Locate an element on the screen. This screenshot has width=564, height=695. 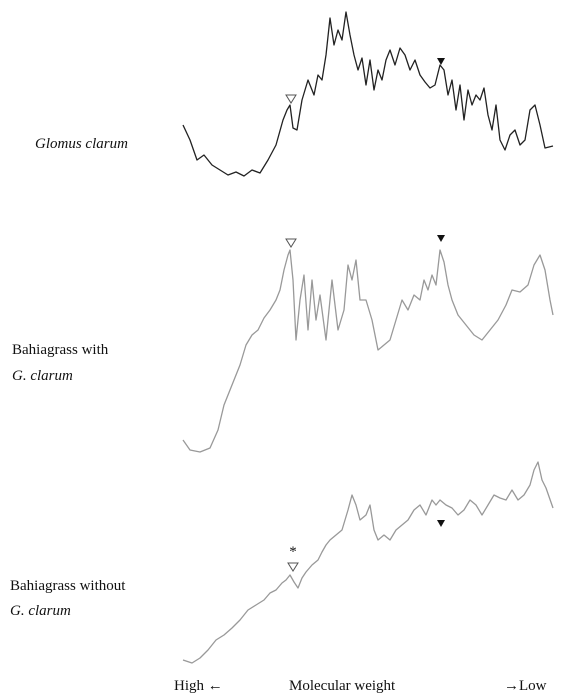
axis-high: High ← is located at coordinates (198, 686).